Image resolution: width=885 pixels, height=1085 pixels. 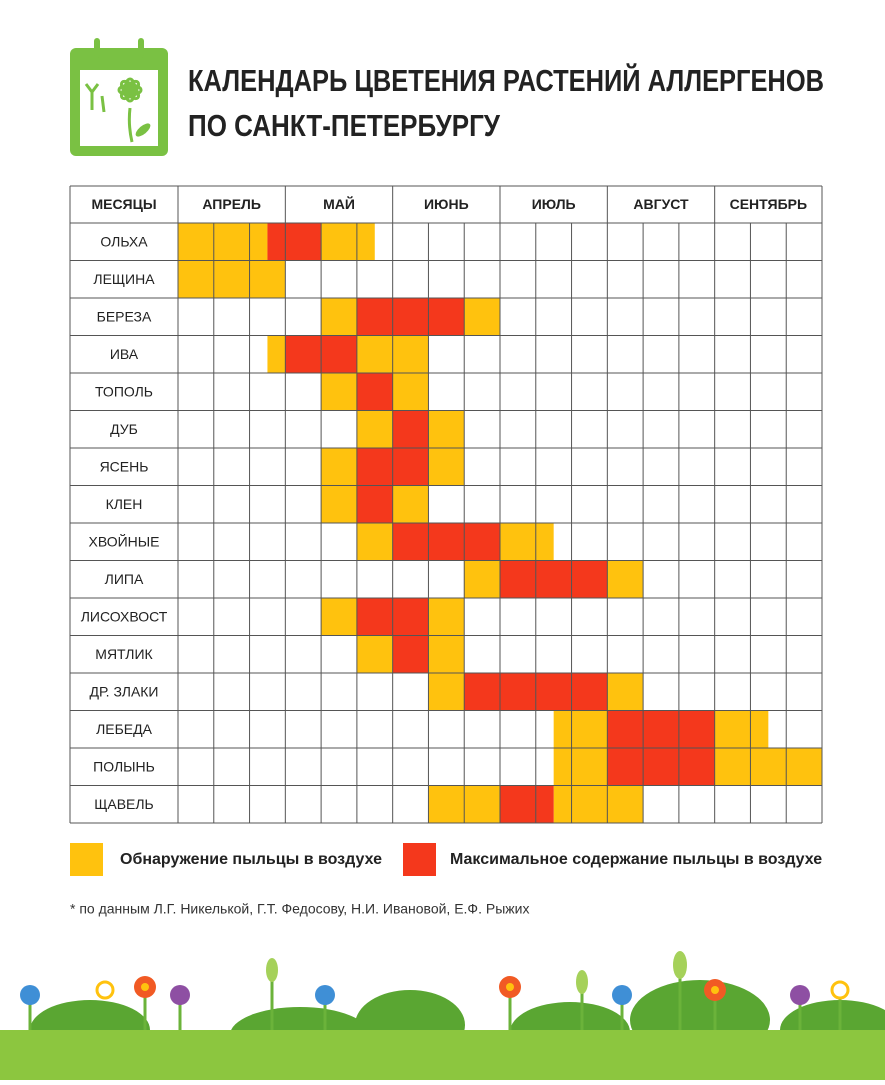 What do you see at coordinates (124, 729) in the screenshot?
I see `plant-name: ЛЕБЕДА` at bounding box center [124, 729].